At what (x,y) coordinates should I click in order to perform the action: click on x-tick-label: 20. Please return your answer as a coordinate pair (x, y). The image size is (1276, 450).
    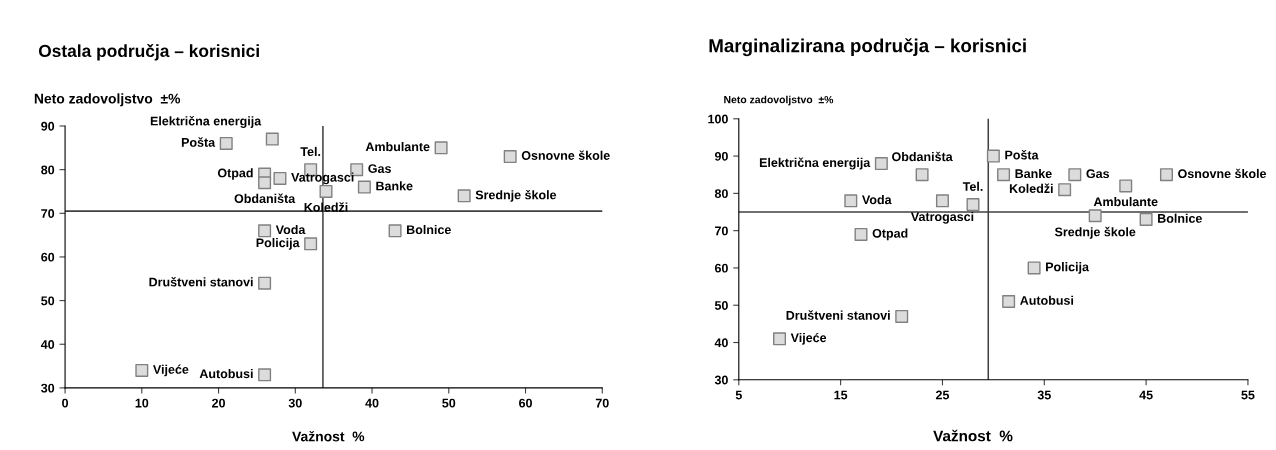
    Looking at the image, I should click on (218, 403).